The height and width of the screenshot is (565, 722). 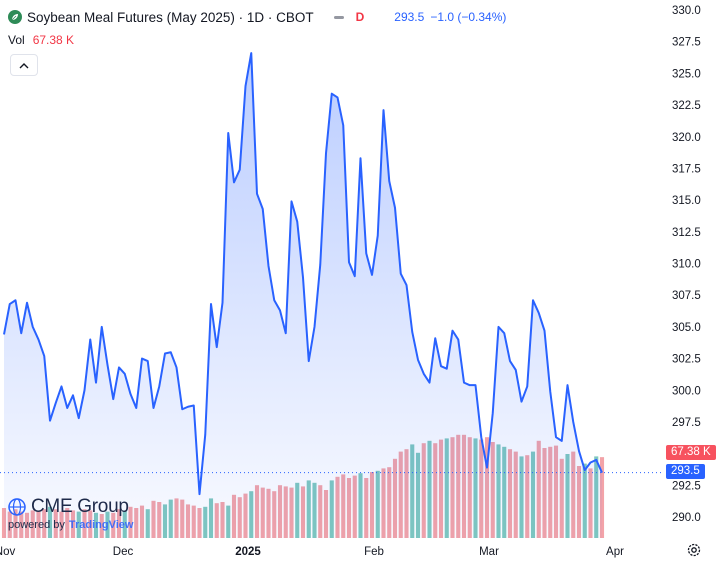 I want to click on y-tick-label: 312.5, so click(x=686, y=233).